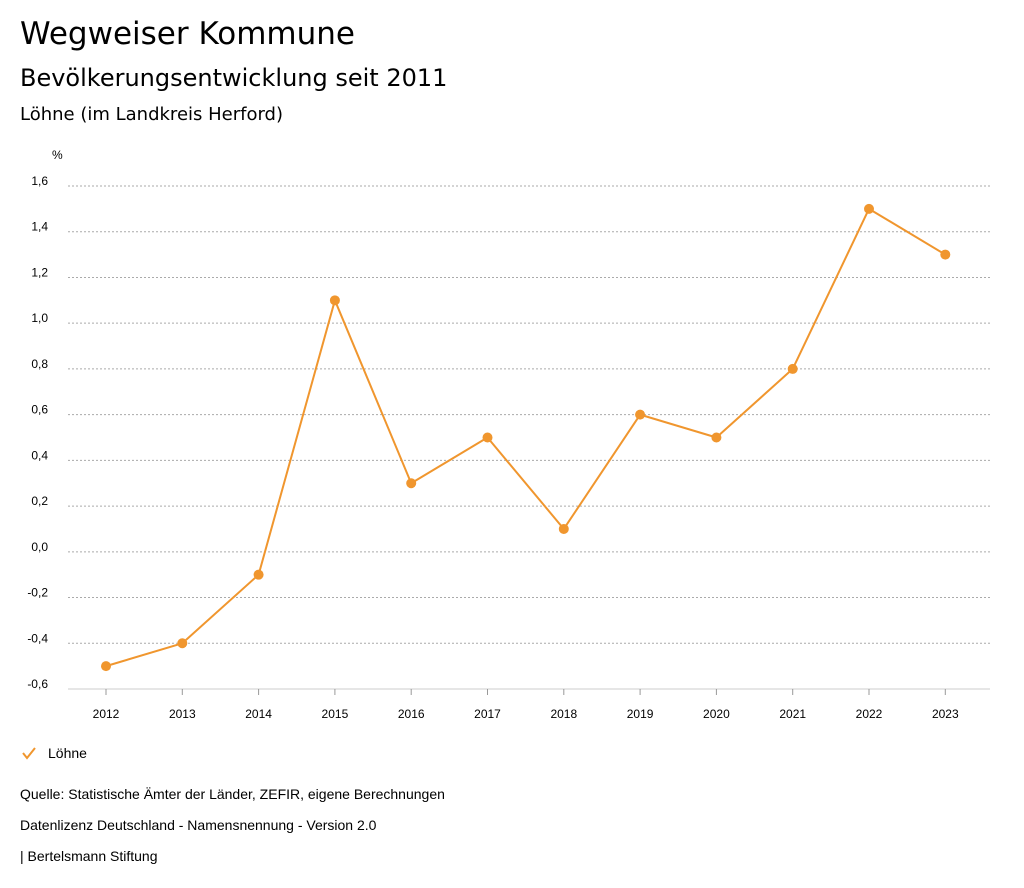 The height and width of the screenshot is (888, 1024). Describe the element at coordinates (640, 714) in the screenshot. I see `x-tick-label: 2019` at that location.